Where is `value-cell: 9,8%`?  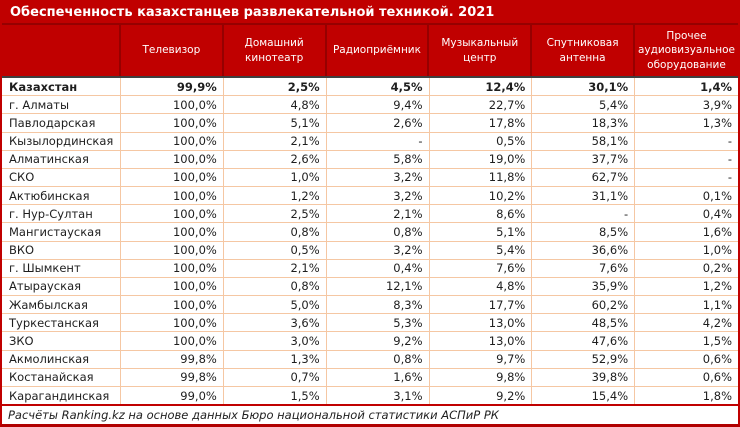
value-cell: 9,8% is located at coordinates (481, 377).